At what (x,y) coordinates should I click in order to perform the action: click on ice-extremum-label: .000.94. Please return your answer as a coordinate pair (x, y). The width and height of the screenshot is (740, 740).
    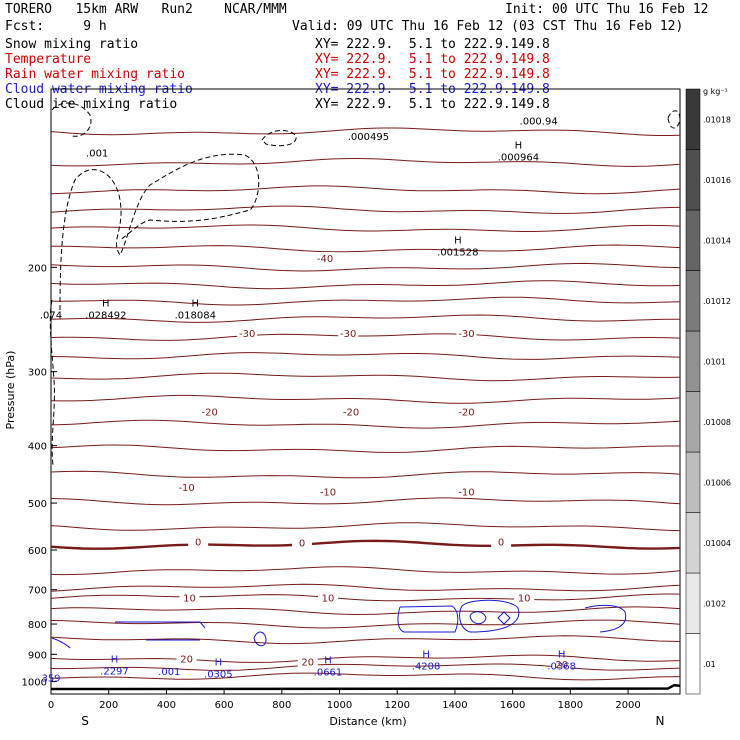
    Looking at the image, I should click on (539, 121).